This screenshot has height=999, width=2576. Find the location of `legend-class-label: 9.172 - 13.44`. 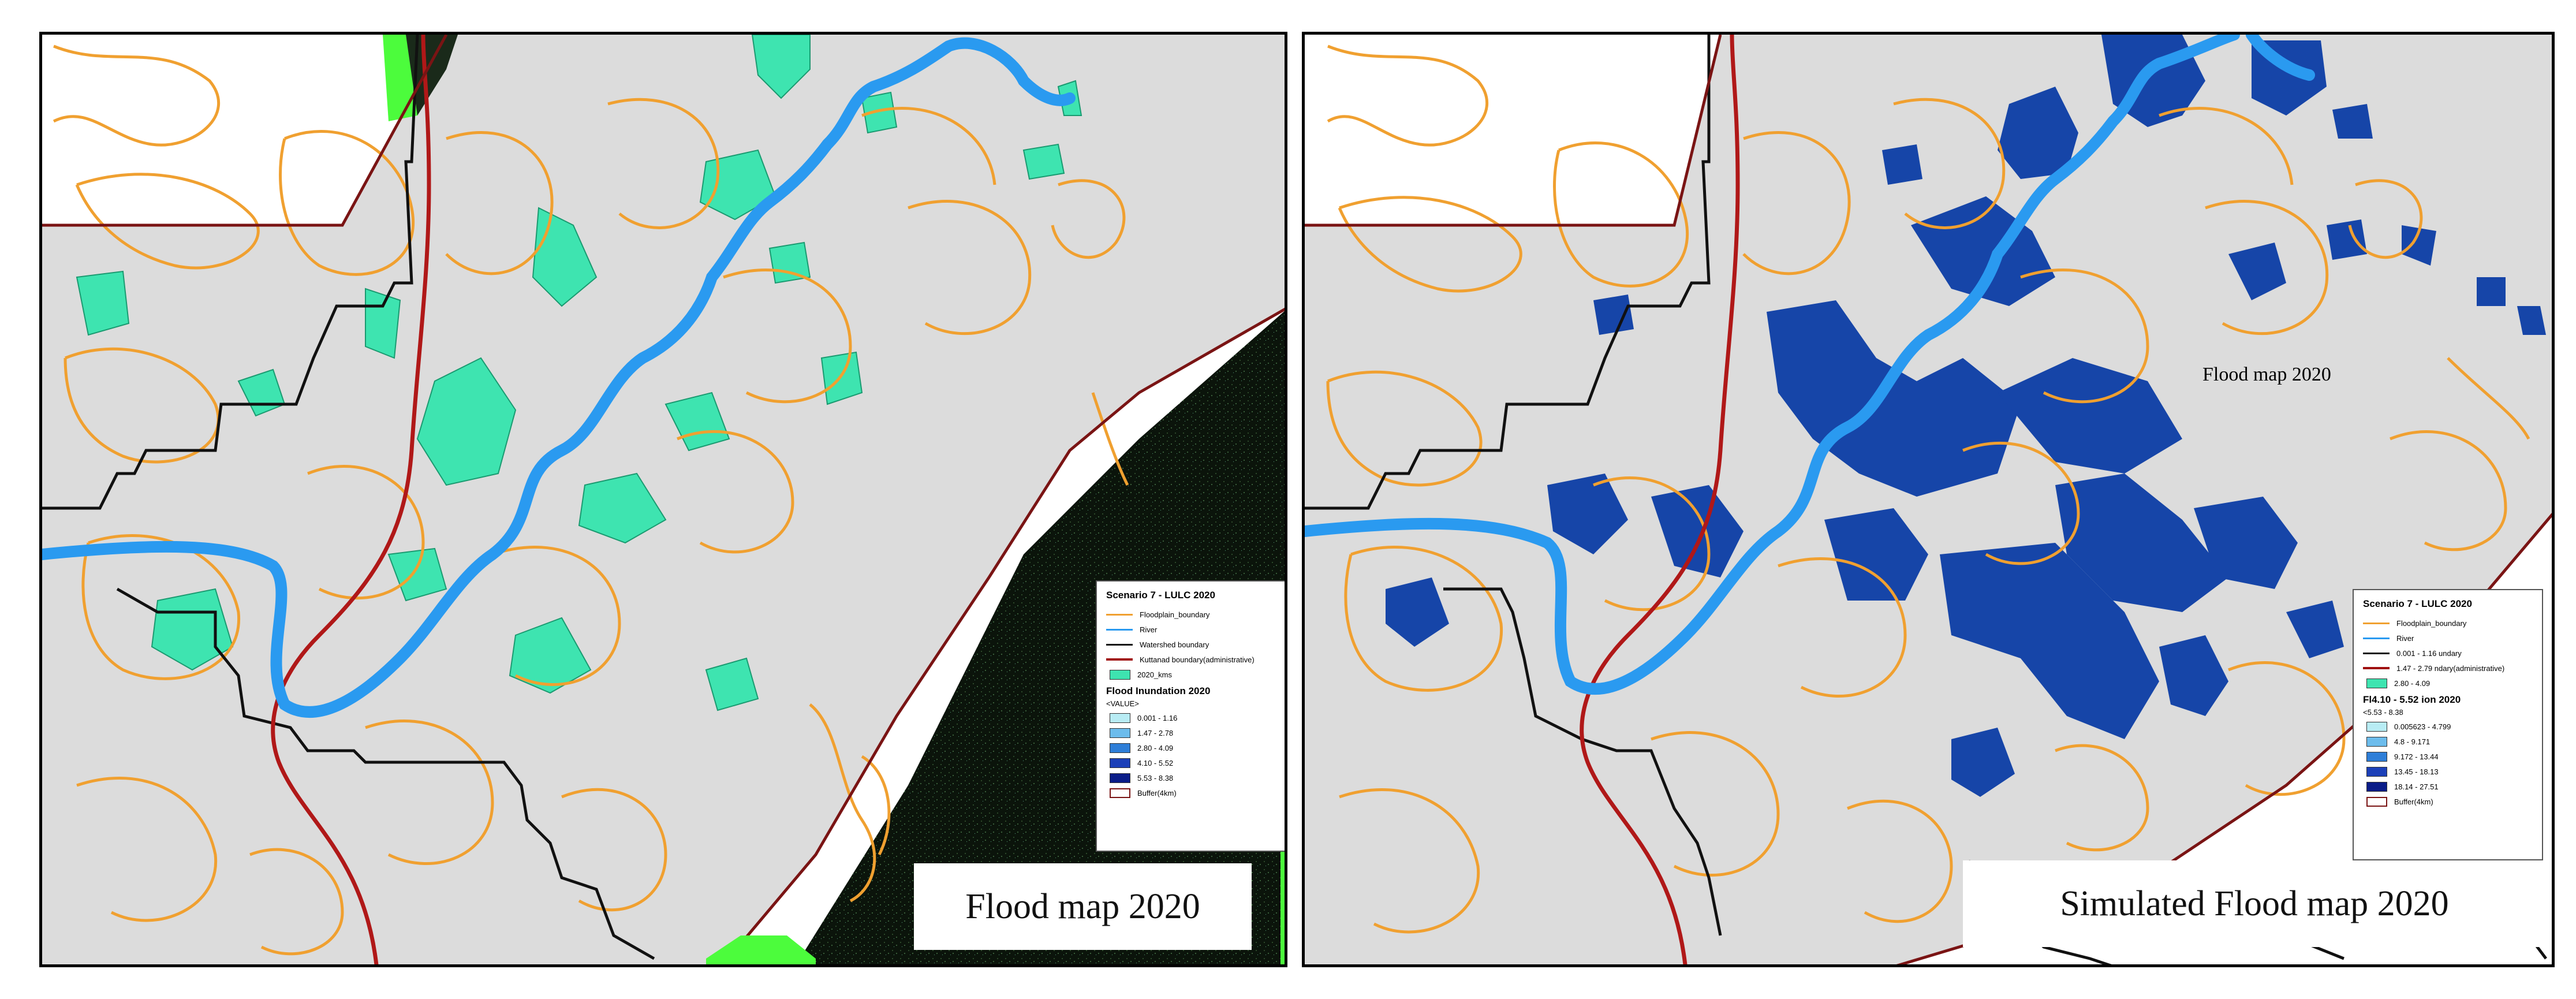

legend-class-label: 9.172 - 13.44 is located at coordinates (2416, 757).